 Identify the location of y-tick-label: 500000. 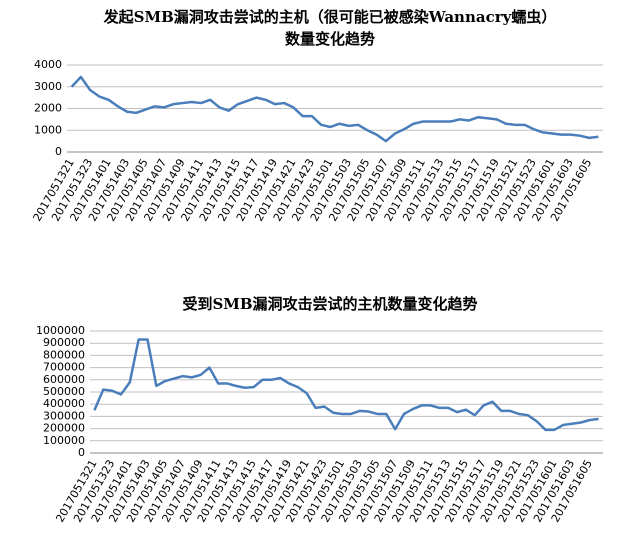
(64, 391).